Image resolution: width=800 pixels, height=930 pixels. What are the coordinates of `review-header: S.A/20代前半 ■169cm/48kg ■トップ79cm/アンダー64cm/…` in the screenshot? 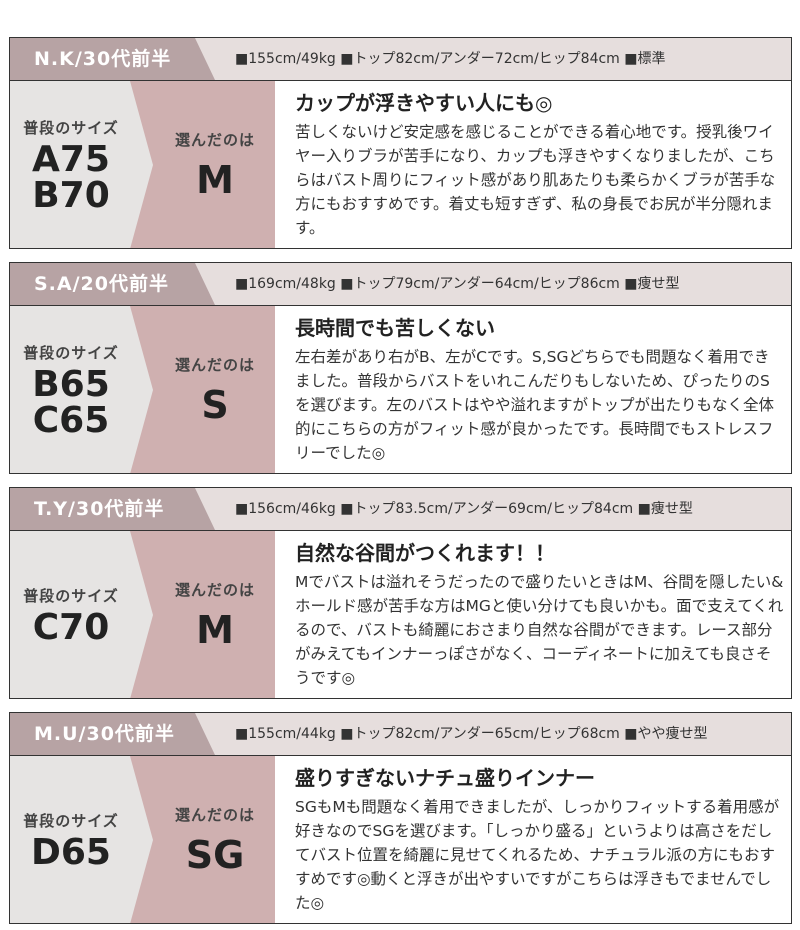 It's located at (400, 284).